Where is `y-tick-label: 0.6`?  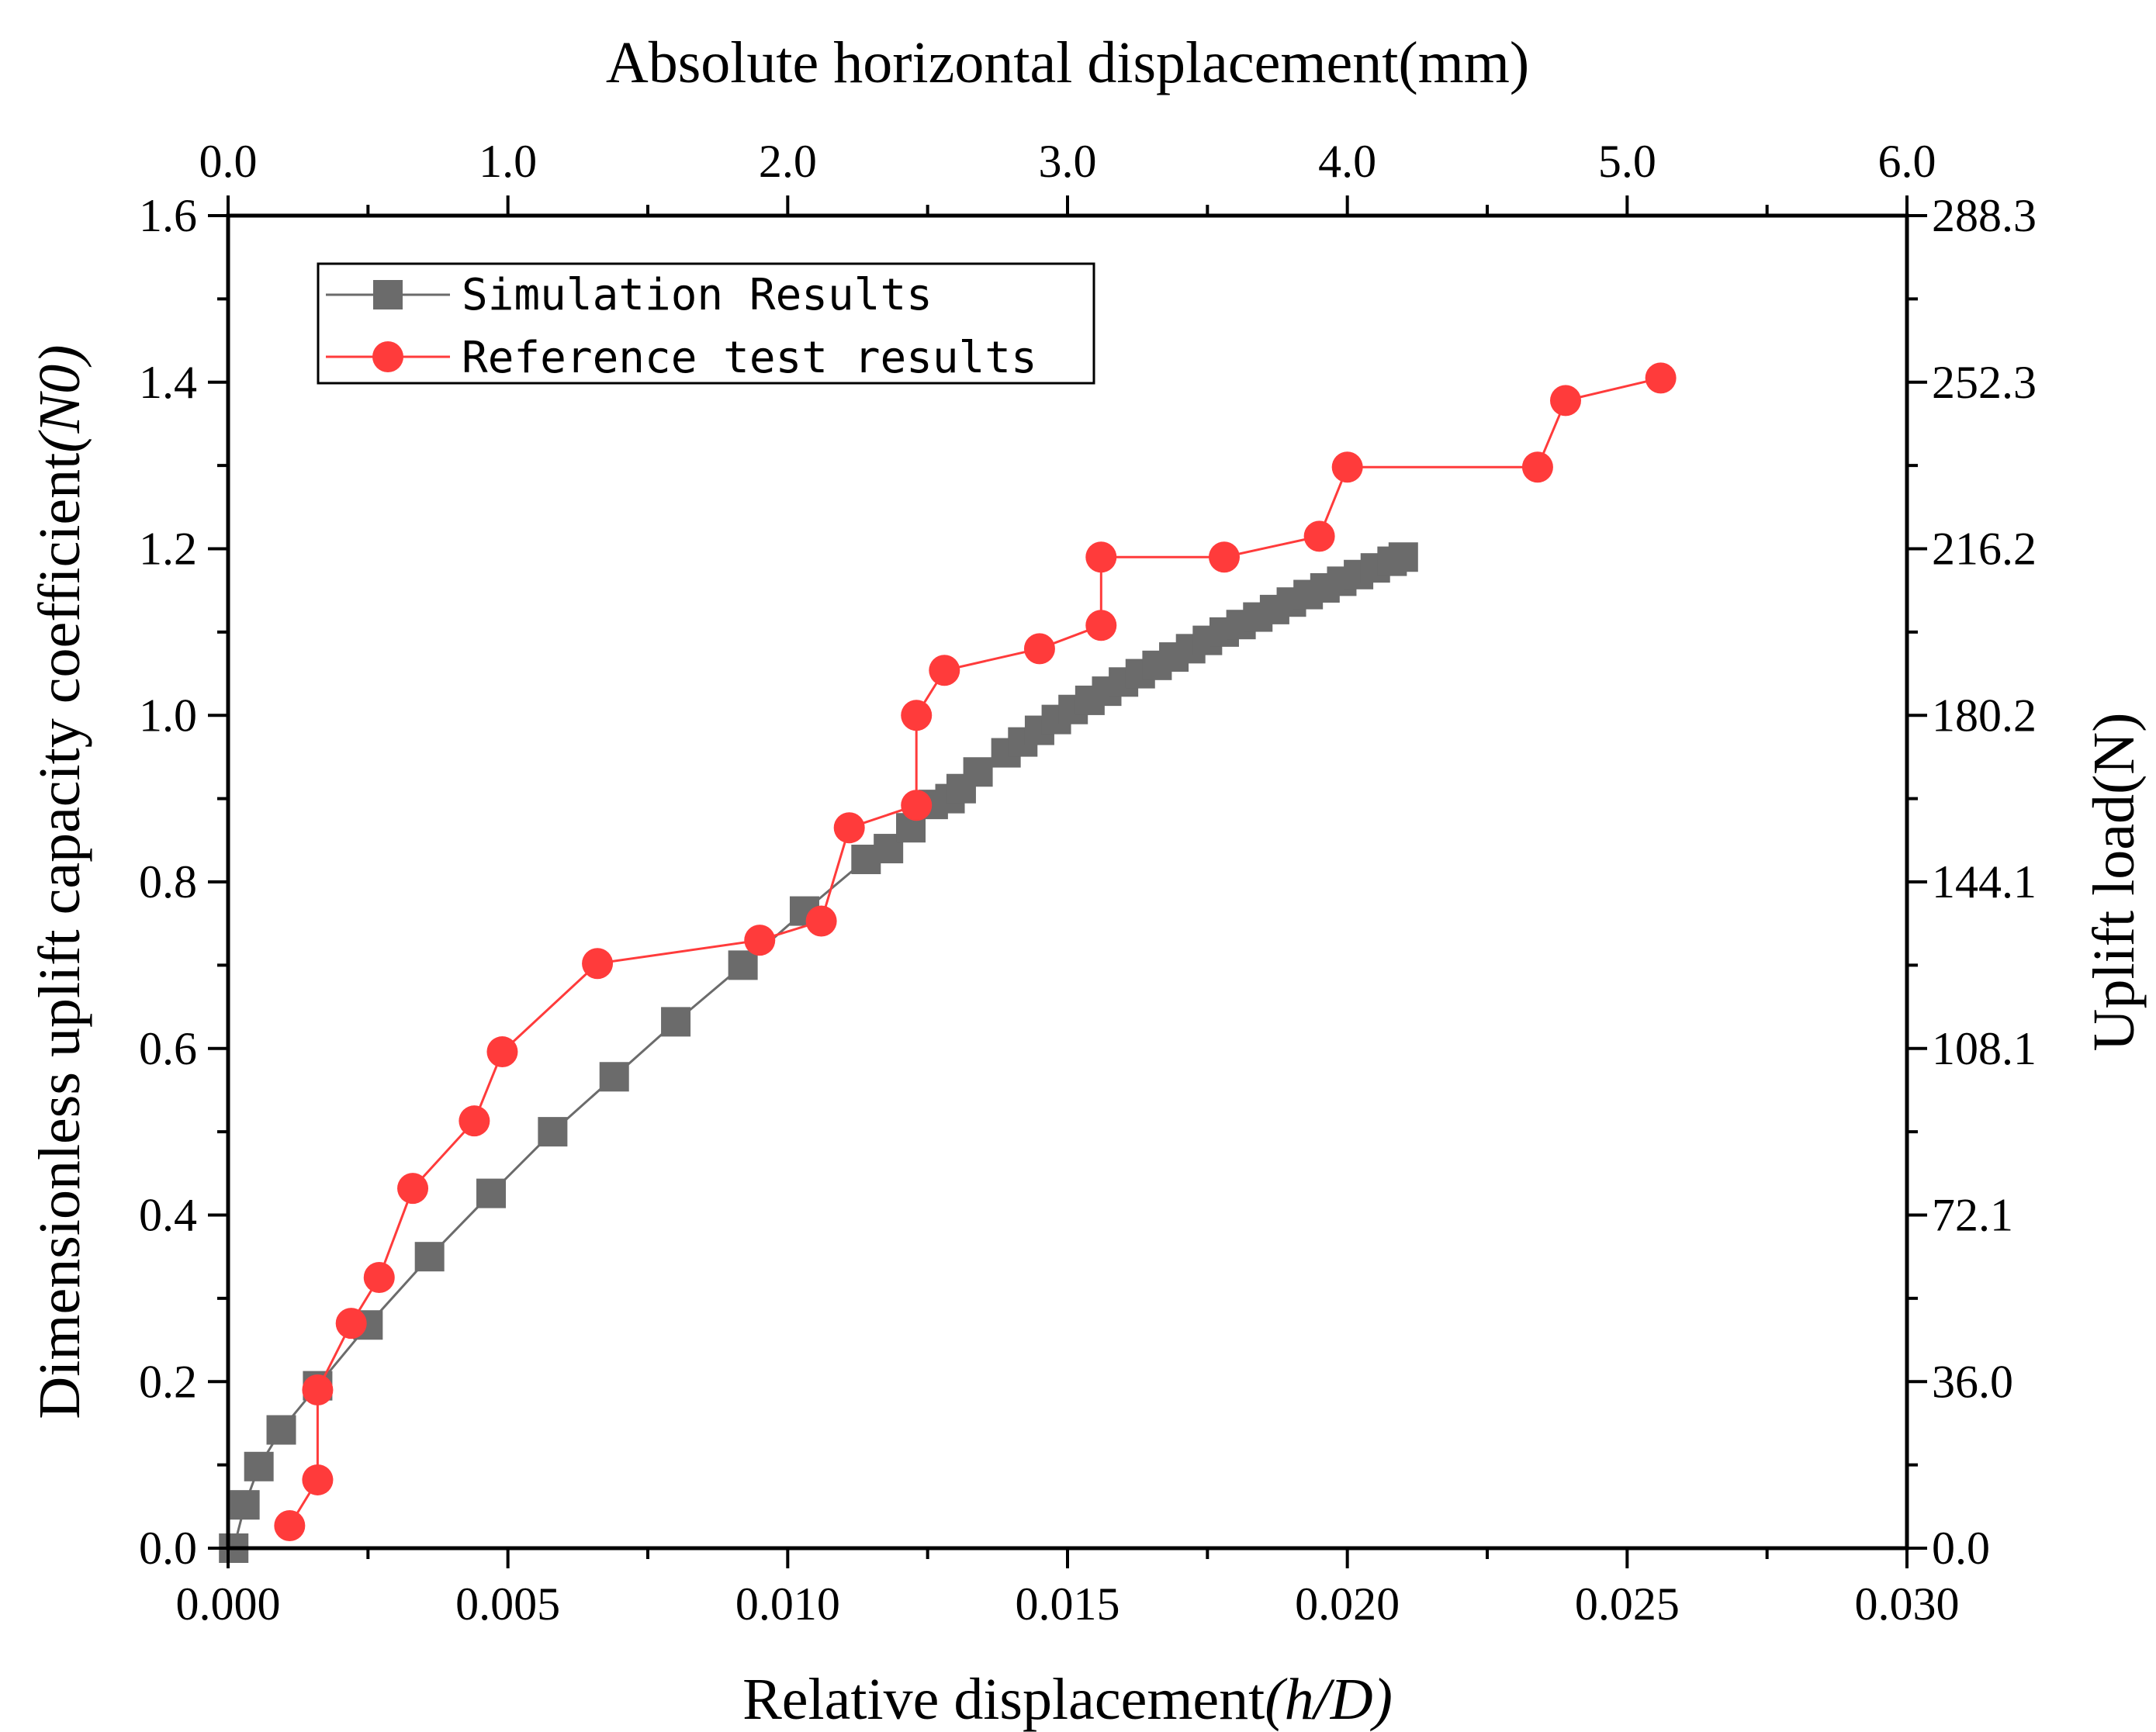 y-tick-label: 0.6 is located at coordinates (168, 1048).